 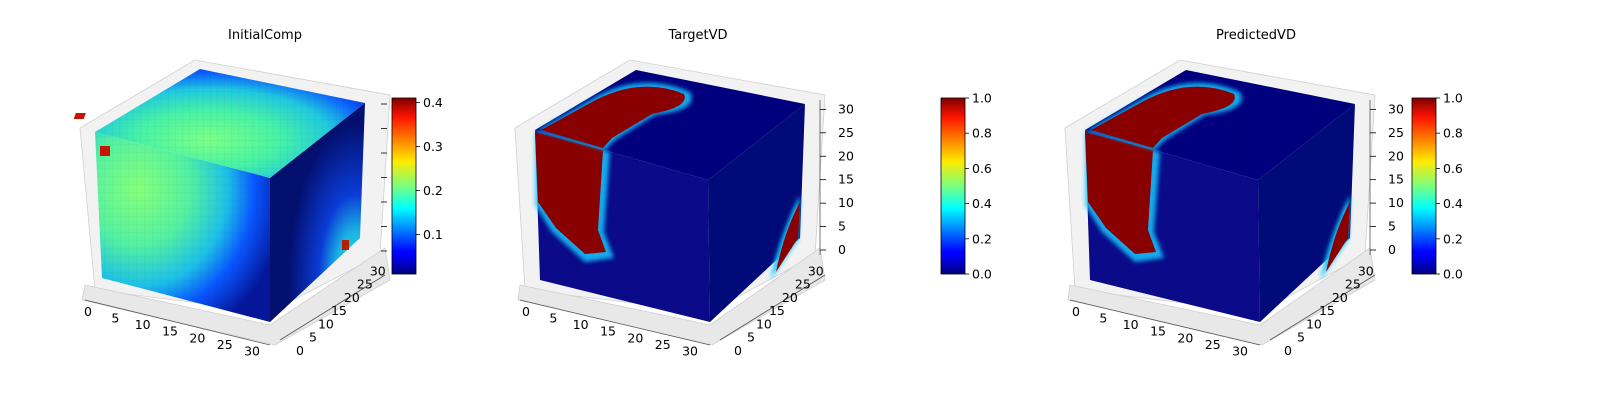 What do you see at coordinates (1453, 168) in the screenshot?
I see `colorbar-tick-label: 0.6` at bounding box center [1453, 168].